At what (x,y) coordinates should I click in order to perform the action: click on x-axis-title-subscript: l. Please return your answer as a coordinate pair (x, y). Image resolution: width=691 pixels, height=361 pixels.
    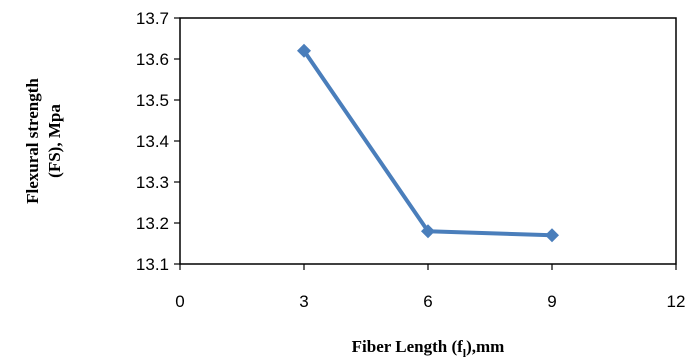
    Looking at the image, I should click on (465, 353).